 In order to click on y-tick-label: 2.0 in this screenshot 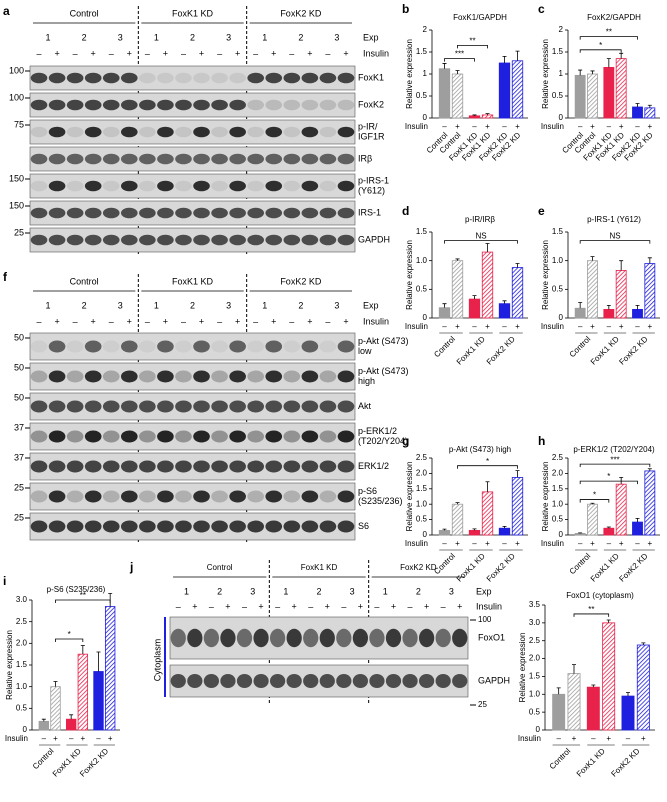, I will do `click(558, 473)`.